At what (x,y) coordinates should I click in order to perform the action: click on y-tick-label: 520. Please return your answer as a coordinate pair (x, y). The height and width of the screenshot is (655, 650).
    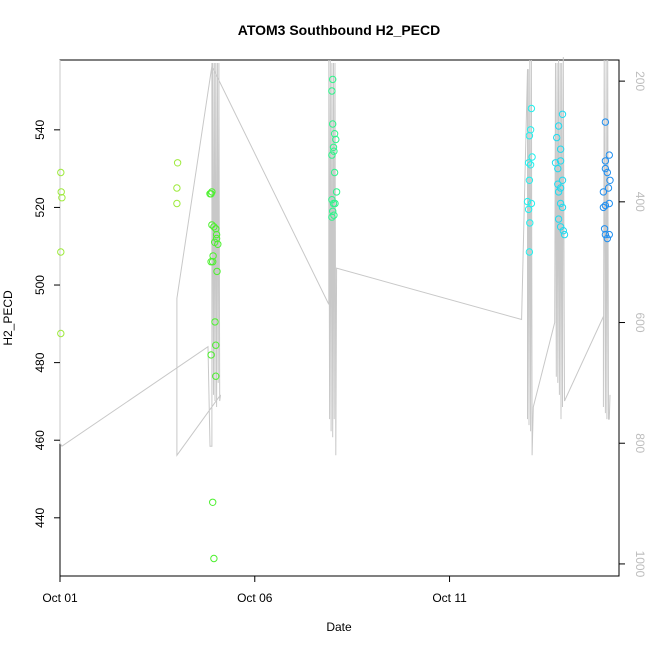
    Looking at the image, I should click on (40, 207).